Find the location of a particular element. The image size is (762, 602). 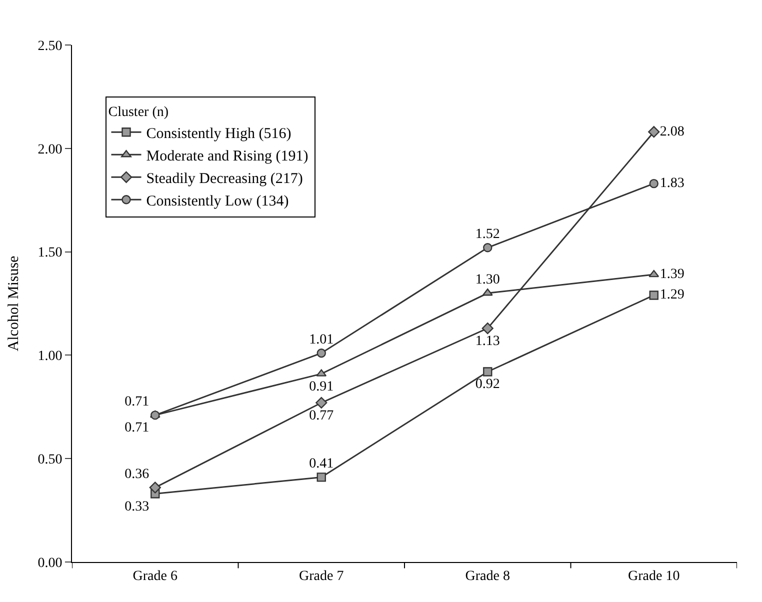

data-label: 2.08 is located at coordinates (672, 132).